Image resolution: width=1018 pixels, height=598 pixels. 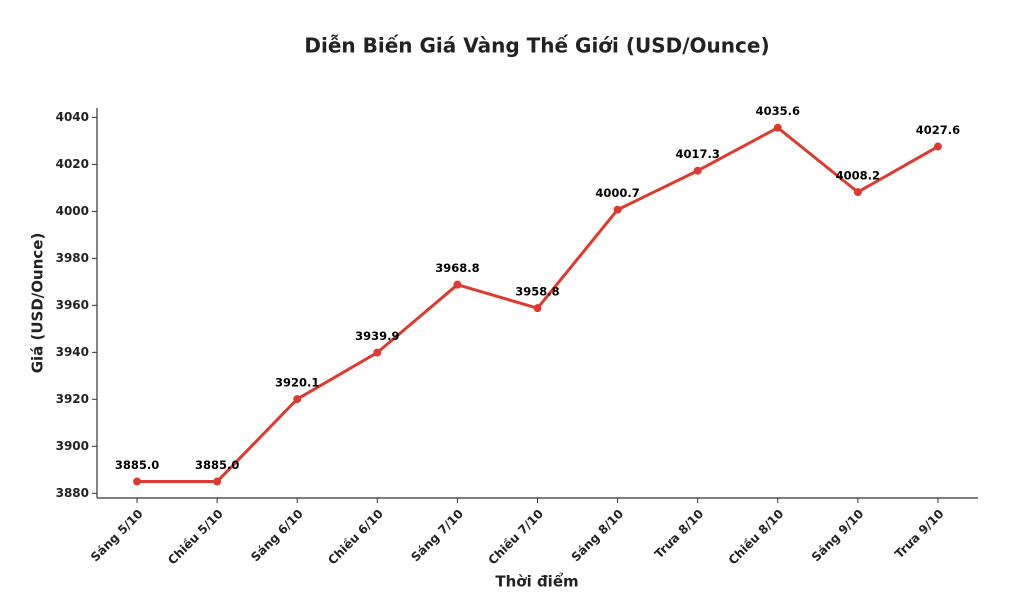 I want to click on y-tick-label: 3900, so click(x=72, y=446).